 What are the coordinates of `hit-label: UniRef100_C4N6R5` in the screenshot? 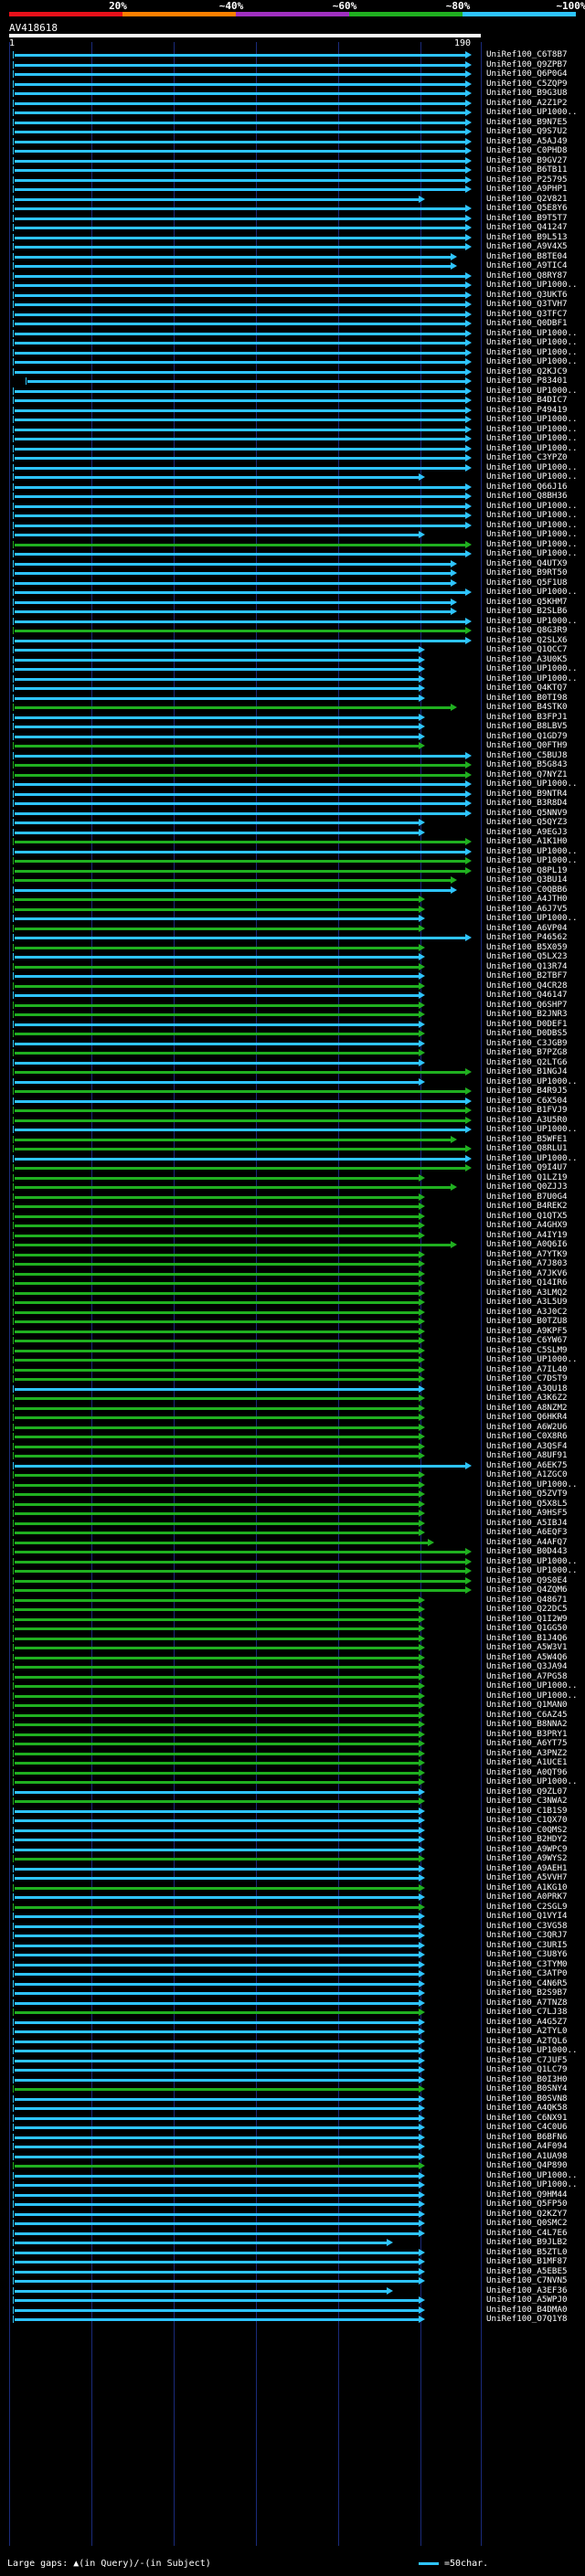 It's located at (527, 1982).